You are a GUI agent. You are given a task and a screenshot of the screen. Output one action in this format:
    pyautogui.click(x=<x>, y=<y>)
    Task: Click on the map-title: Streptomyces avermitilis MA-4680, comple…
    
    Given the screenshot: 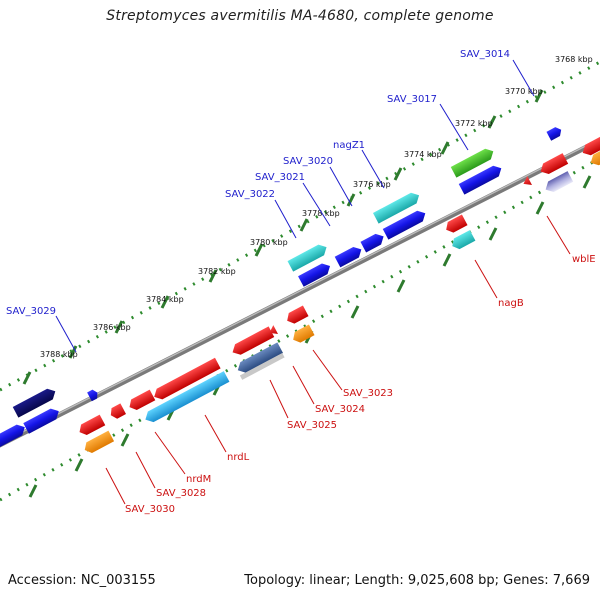 What is the action you would take?
    pyautogui.click(x=300, y=16)
    